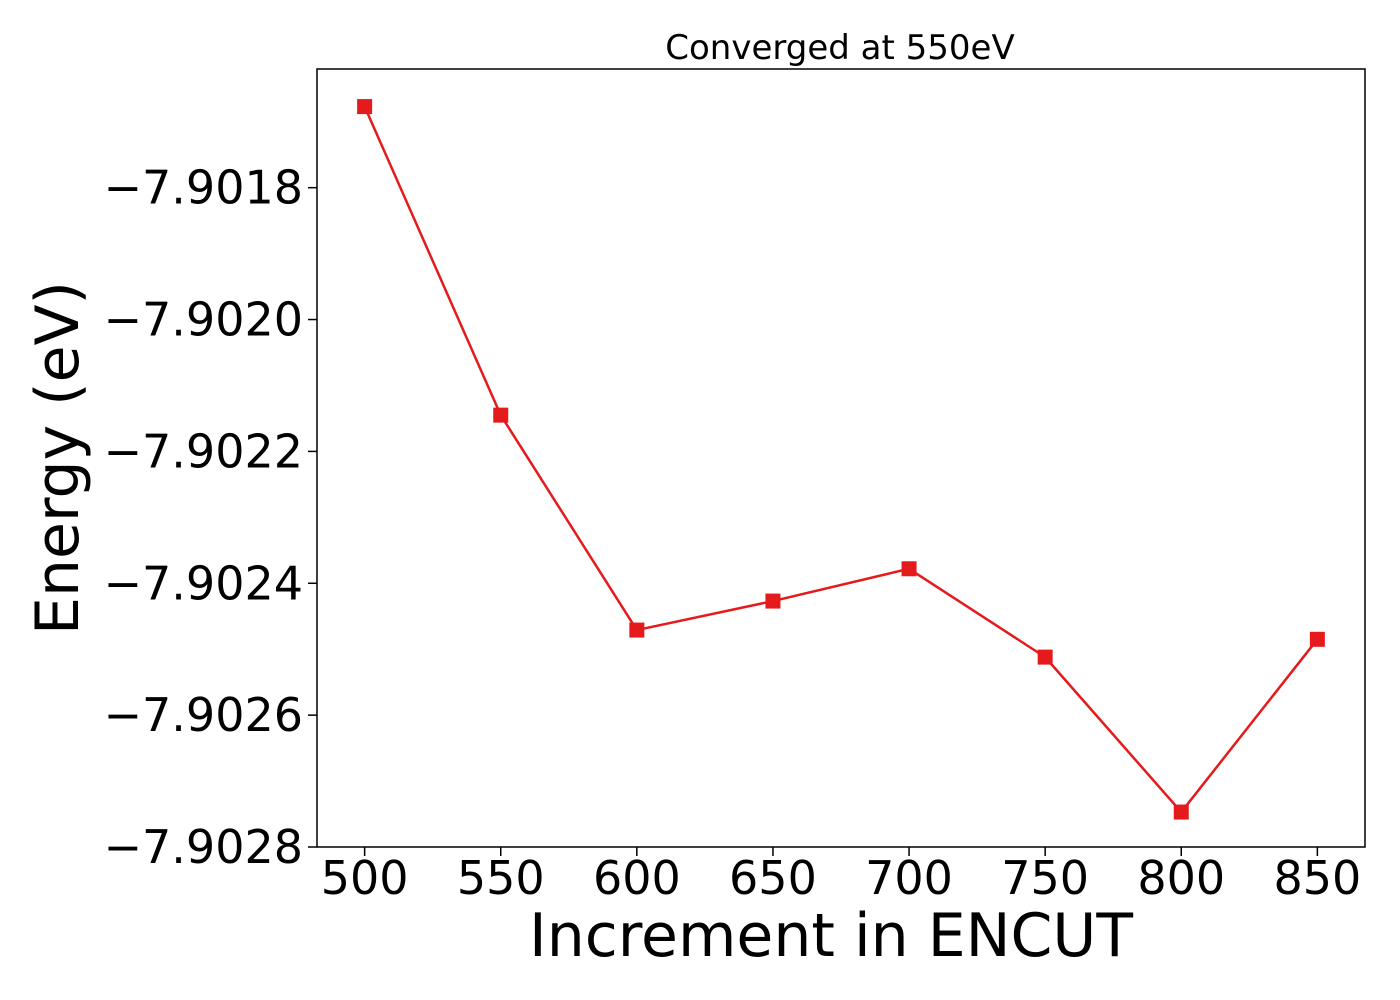  What do you see at coordinates (204, 583) in the screenshot?
I see `y-tick-label: −7.9024` at bounding box center [204, 583].